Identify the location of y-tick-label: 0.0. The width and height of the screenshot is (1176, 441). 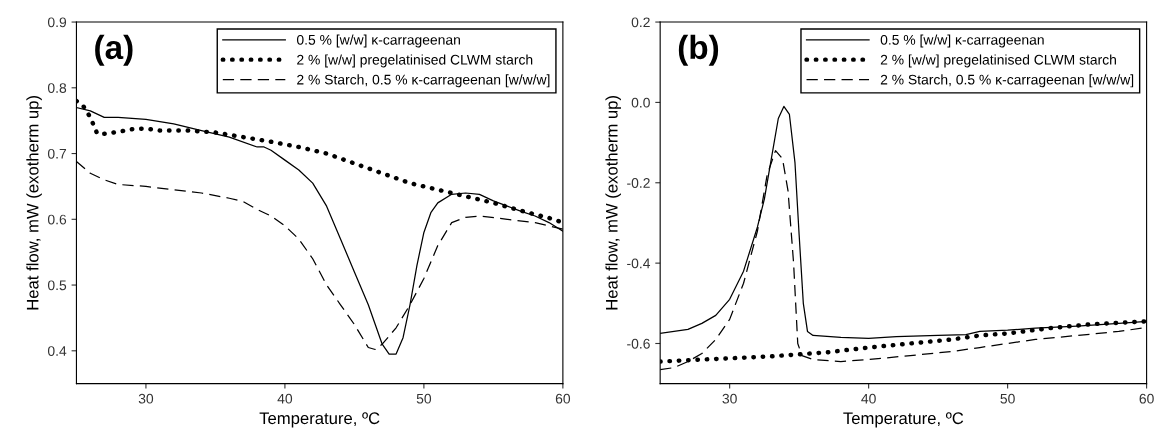
(640, 102).